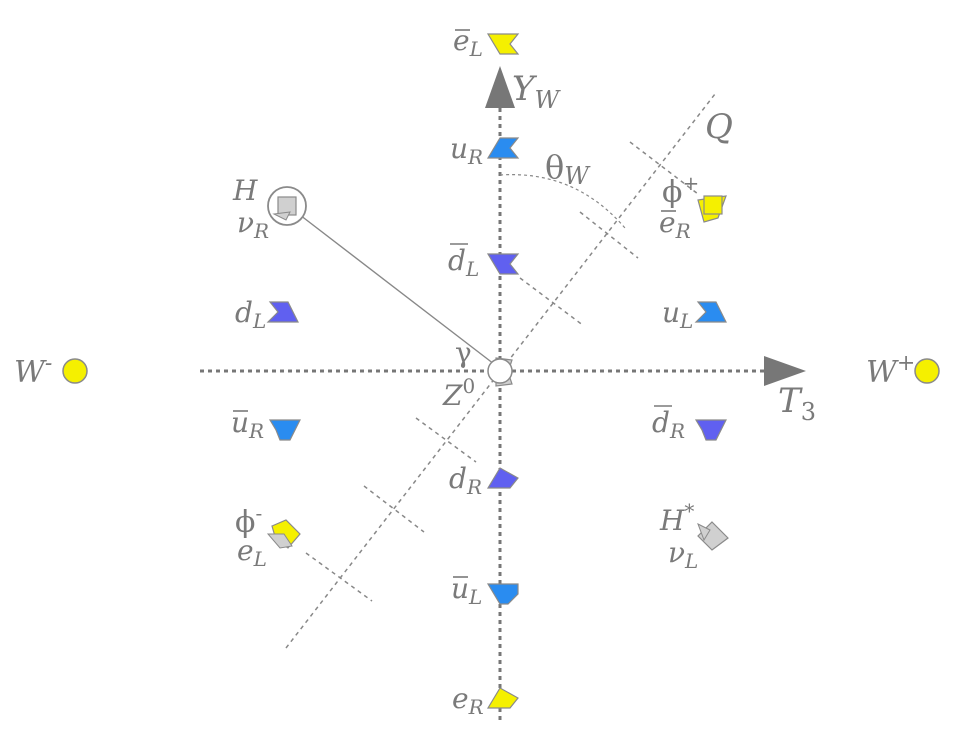 The width and height of the screenshot is (958, 752). What do you see at coordinates (502, 698) in the screenshot?
I see `e-R-marker` at bounding box center [502, 698].